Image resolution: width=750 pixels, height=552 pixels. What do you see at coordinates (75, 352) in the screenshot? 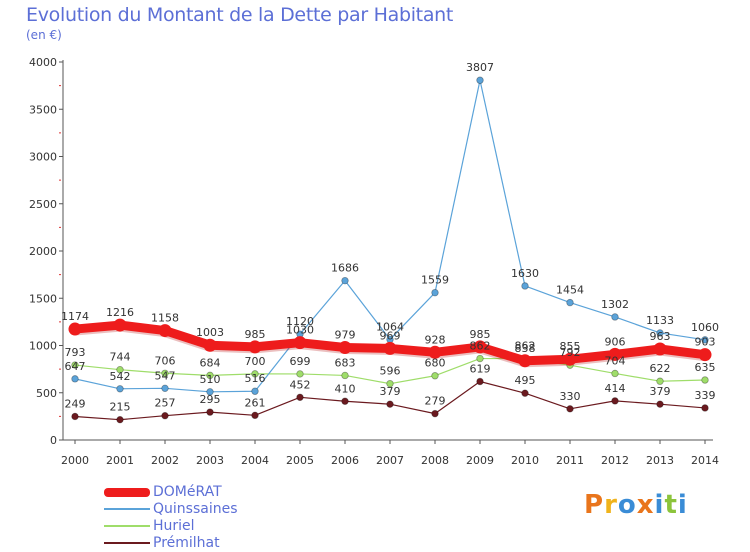
I see `series-2-data-label: 793` at bounding box center [75, 352].